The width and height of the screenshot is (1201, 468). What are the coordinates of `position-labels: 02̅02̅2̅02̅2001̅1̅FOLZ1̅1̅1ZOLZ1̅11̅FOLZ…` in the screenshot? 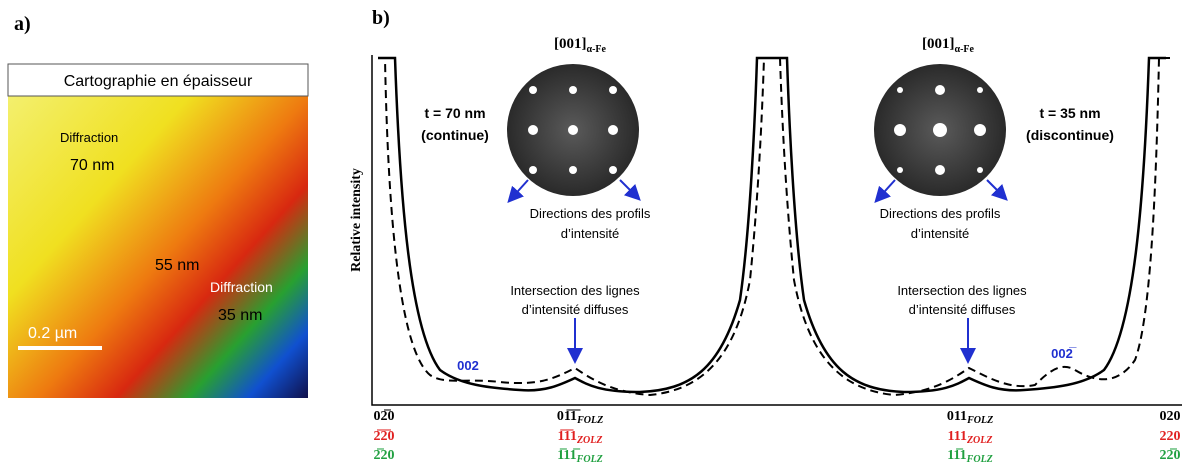 It's located at (777, 436).